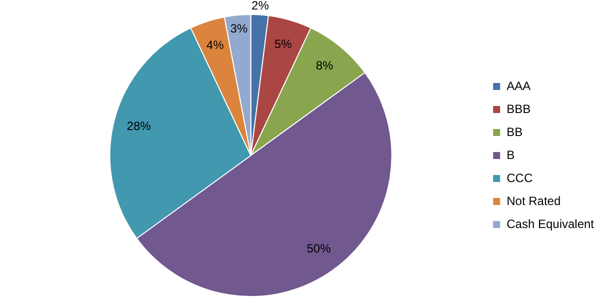  I want to click on legend-label: BB, so click(514, 131).